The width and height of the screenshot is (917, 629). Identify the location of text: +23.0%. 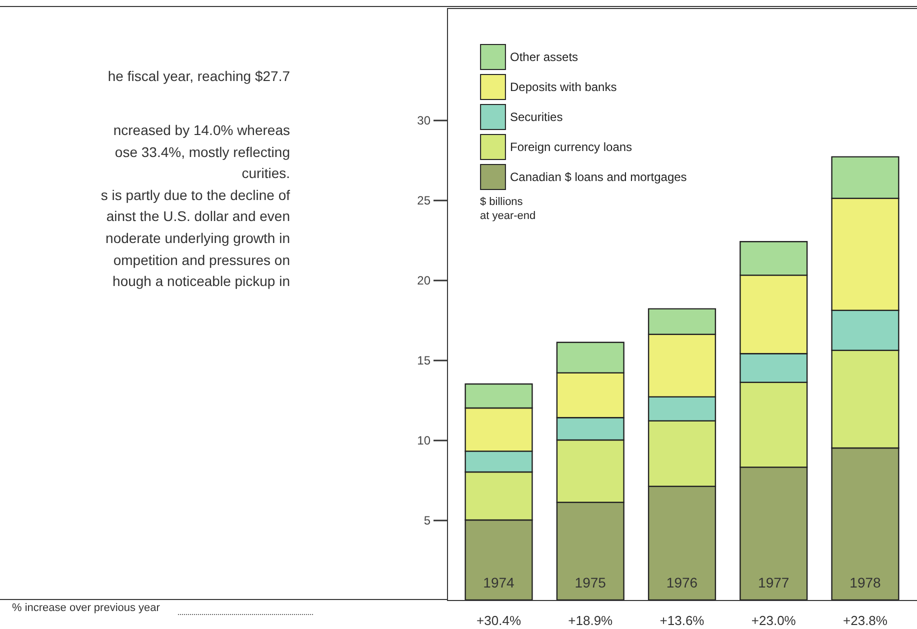
(773, 620).